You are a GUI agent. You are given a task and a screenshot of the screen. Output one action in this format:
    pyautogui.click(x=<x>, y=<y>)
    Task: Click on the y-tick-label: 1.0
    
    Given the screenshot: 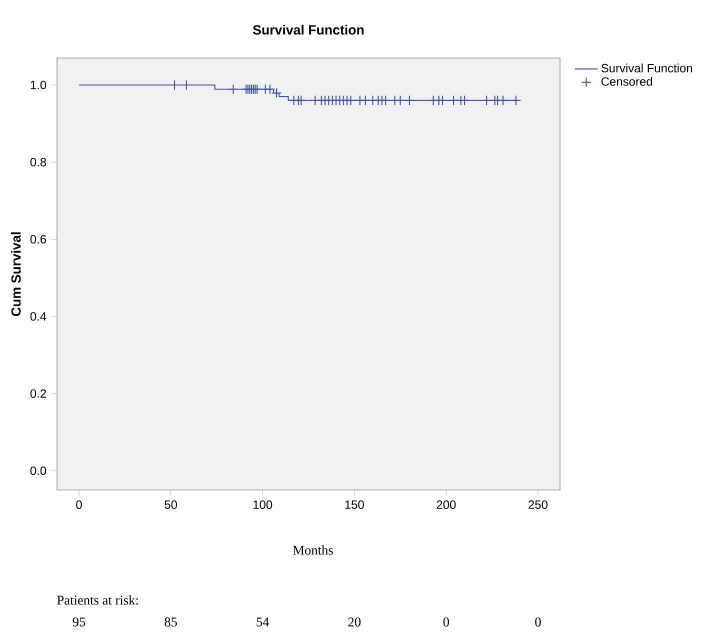 What is the action you would take?
    pyautogui.click(x=38, y=85)
    